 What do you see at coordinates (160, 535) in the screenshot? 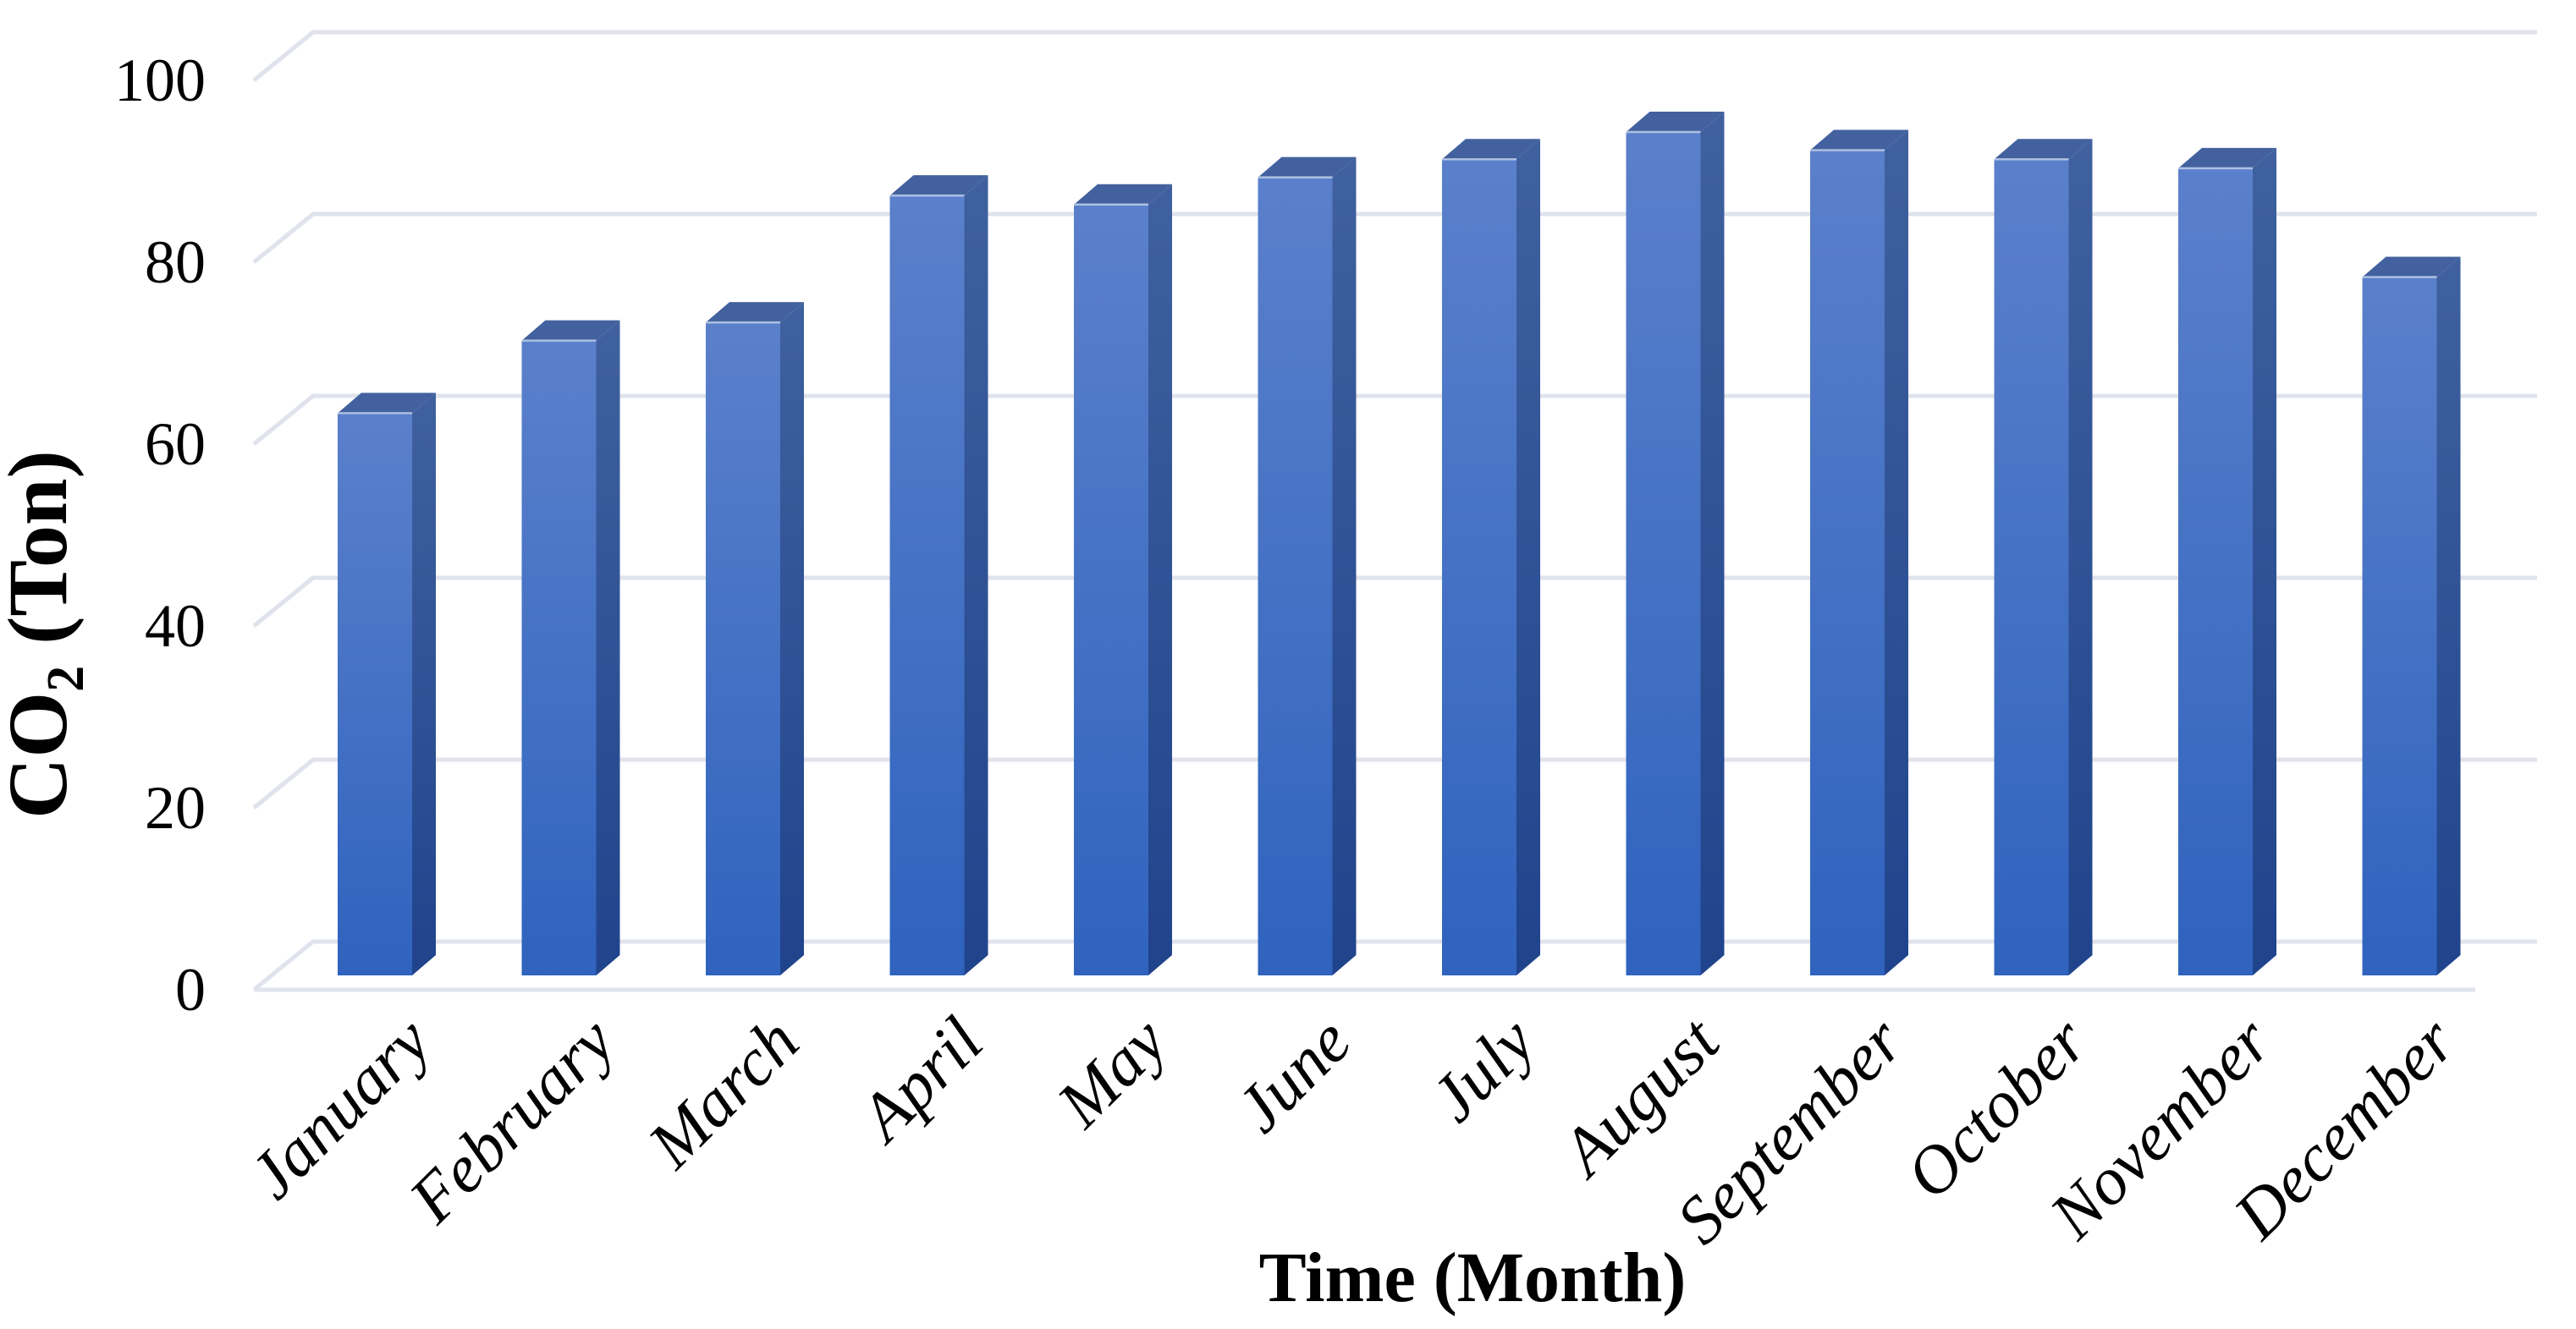
I see `y-axis-tick-labels: 0 20 40 60 80 100` at bounding box center [160, 535].